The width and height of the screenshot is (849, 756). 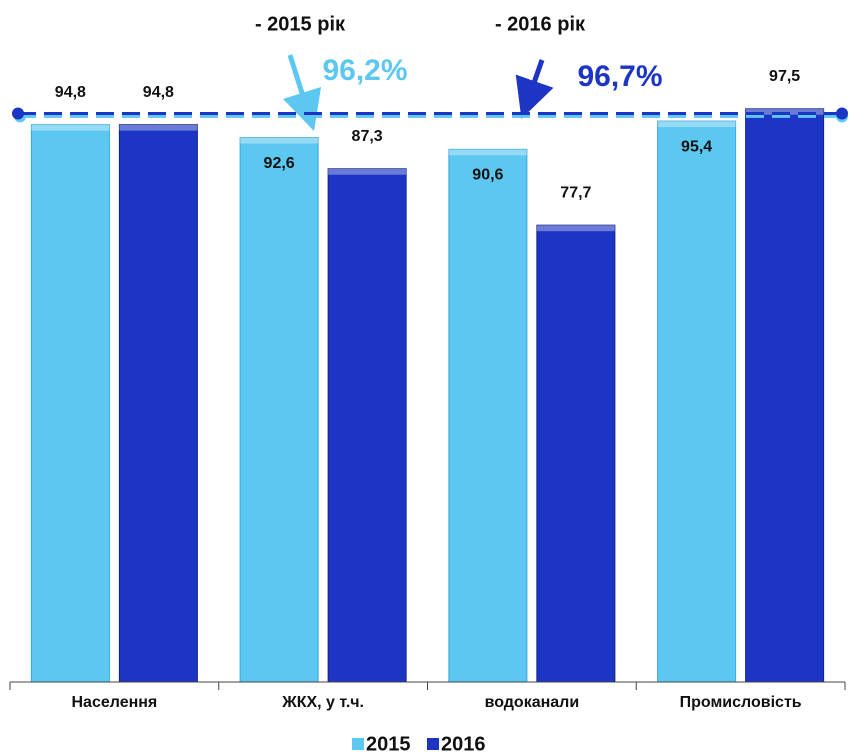 What do you see at coordinates (322, 702) in the screenshot?
I see `x-tick-label: ЖКХ, у т.ч.` at bounding box center [322, 702].